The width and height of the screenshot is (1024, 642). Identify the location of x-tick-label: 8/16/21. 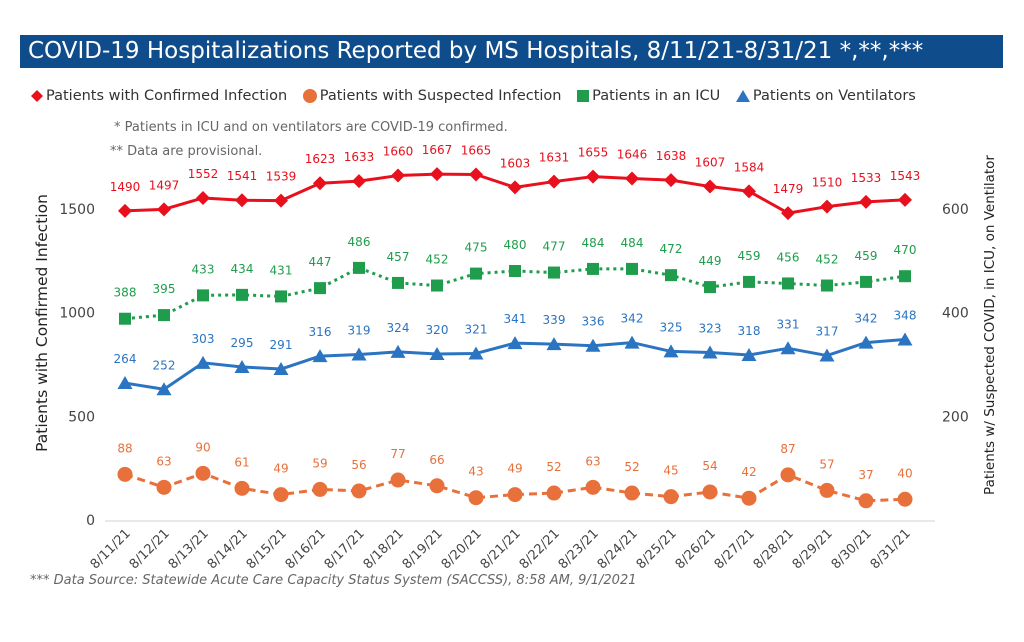
(306, 549).